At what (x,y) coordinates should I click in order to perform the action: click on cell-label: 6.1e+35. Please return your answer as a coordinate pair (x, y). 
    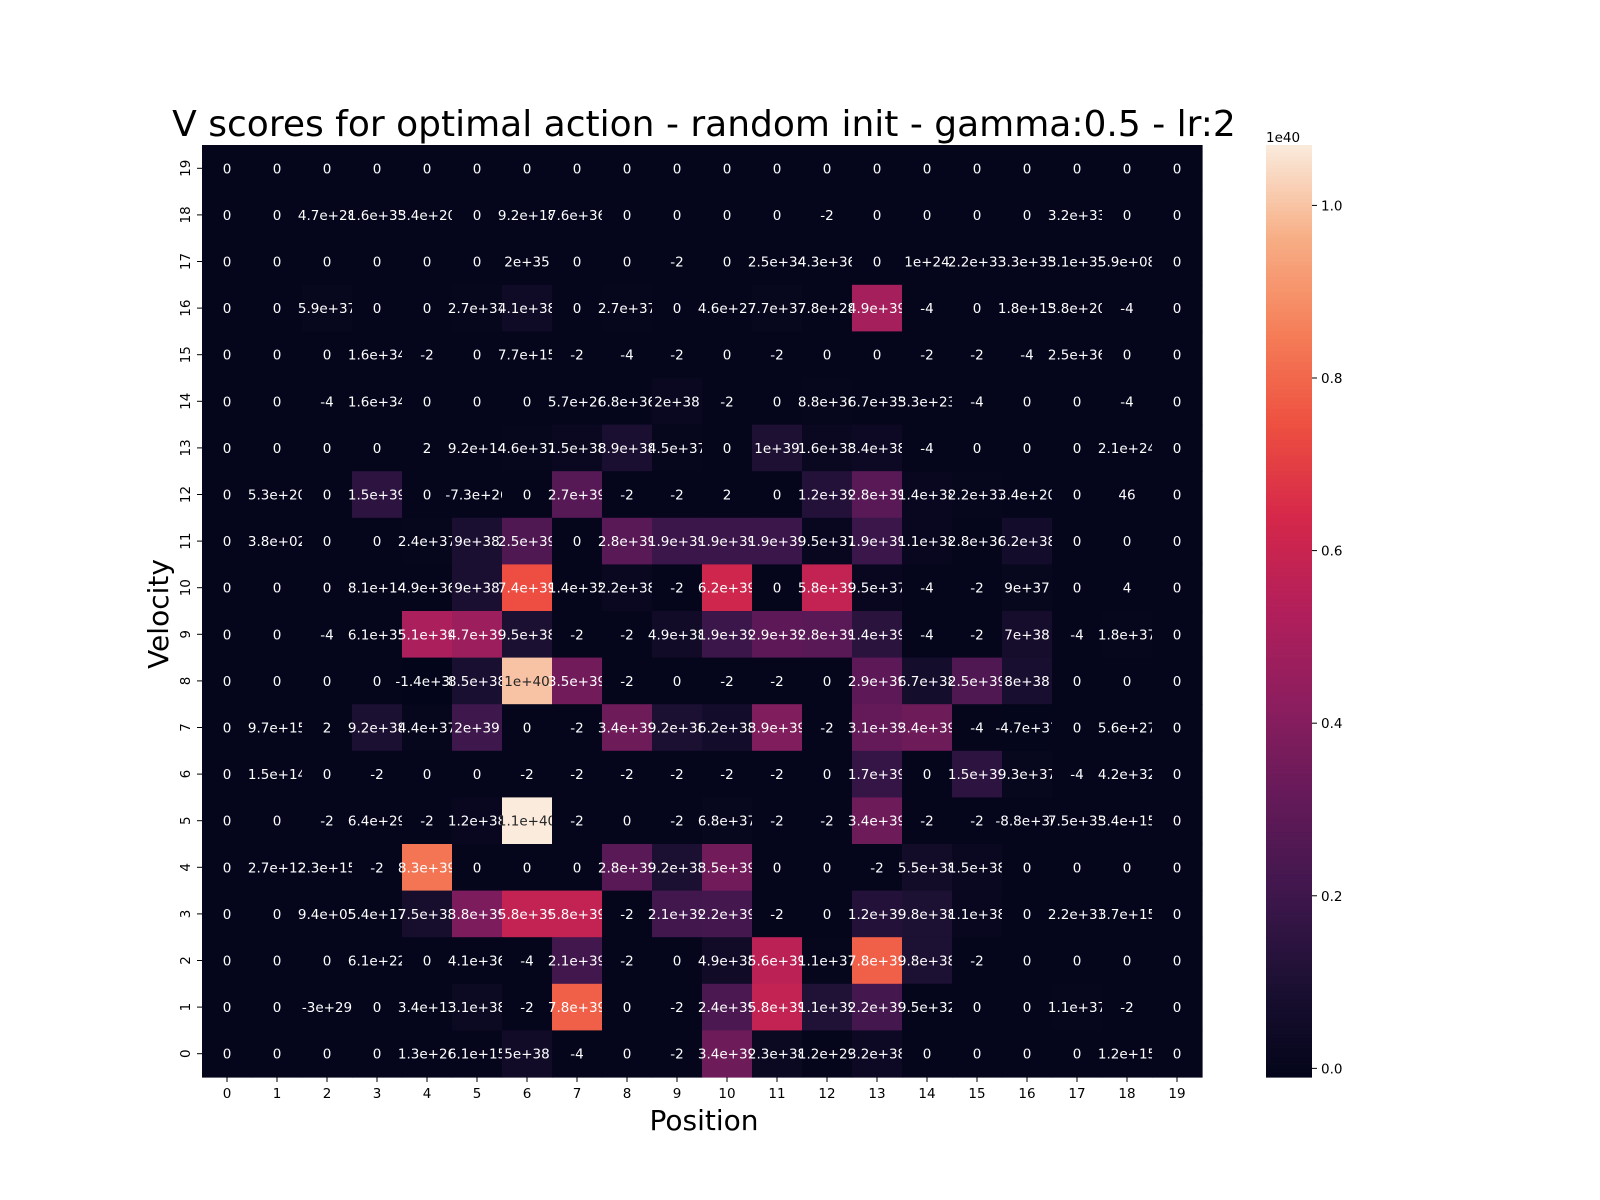
    Looking at the image, I should click on (377, 635).